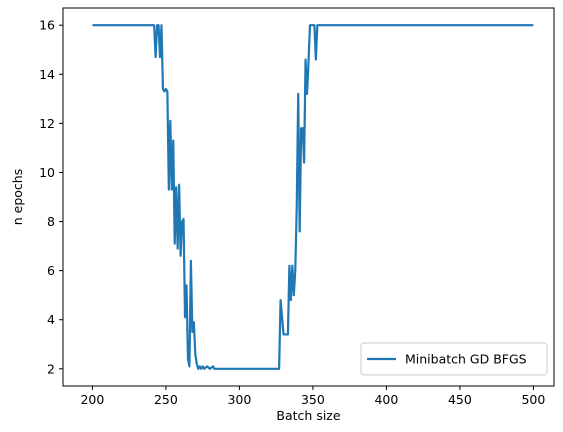  What do you see at coordinates (47, 74) in the screenshot?
I see `y-tick-label: 14` at bounding box center [47, 74].